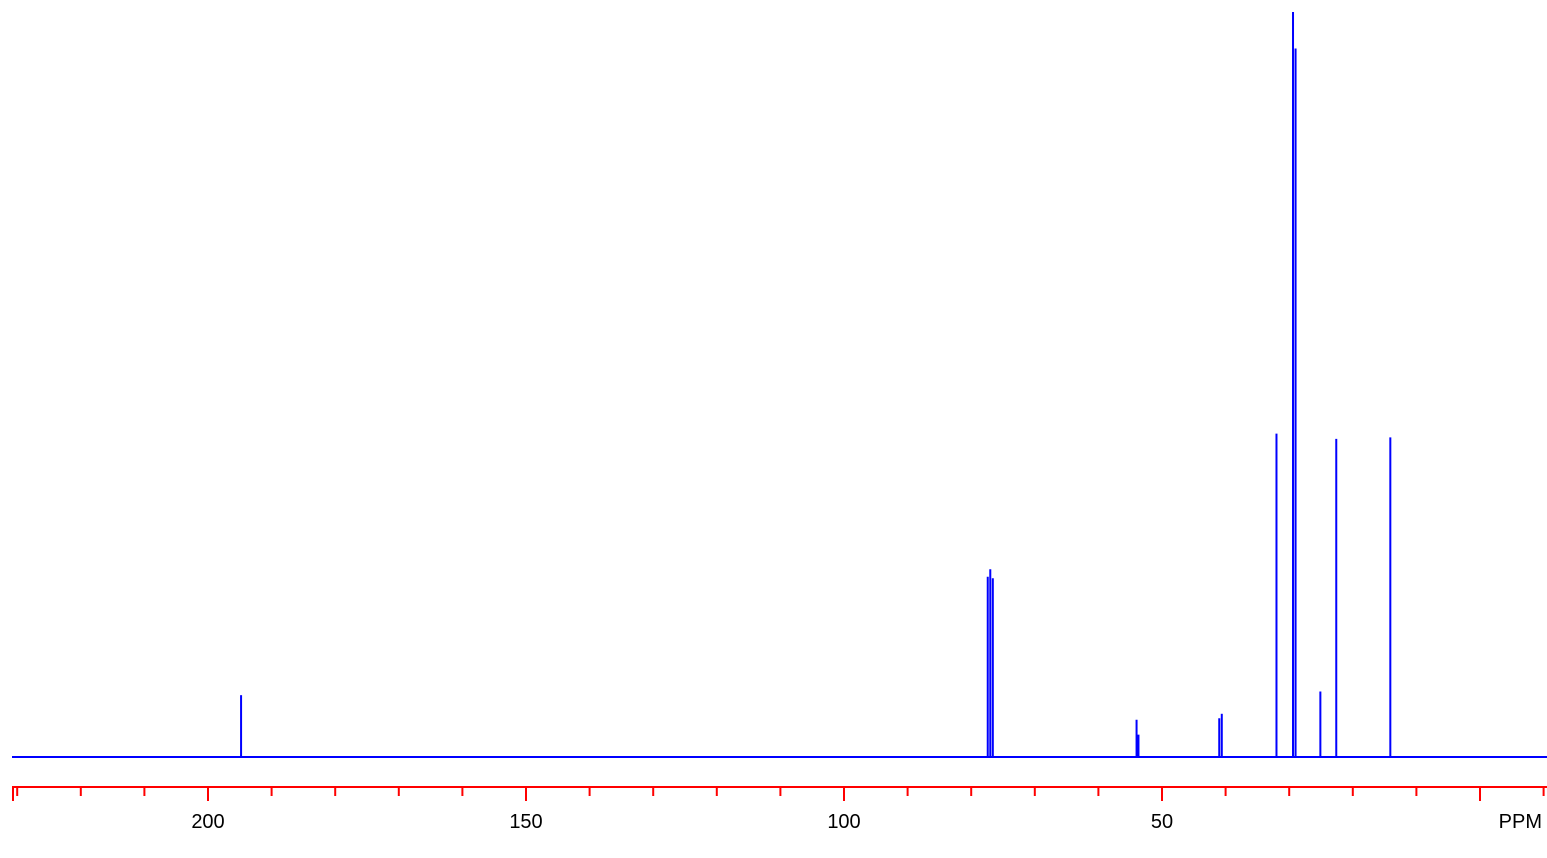 This screenshot has height=858, width=1547. I want to click on x-axis-tick-label: 150, so click(525, 822).